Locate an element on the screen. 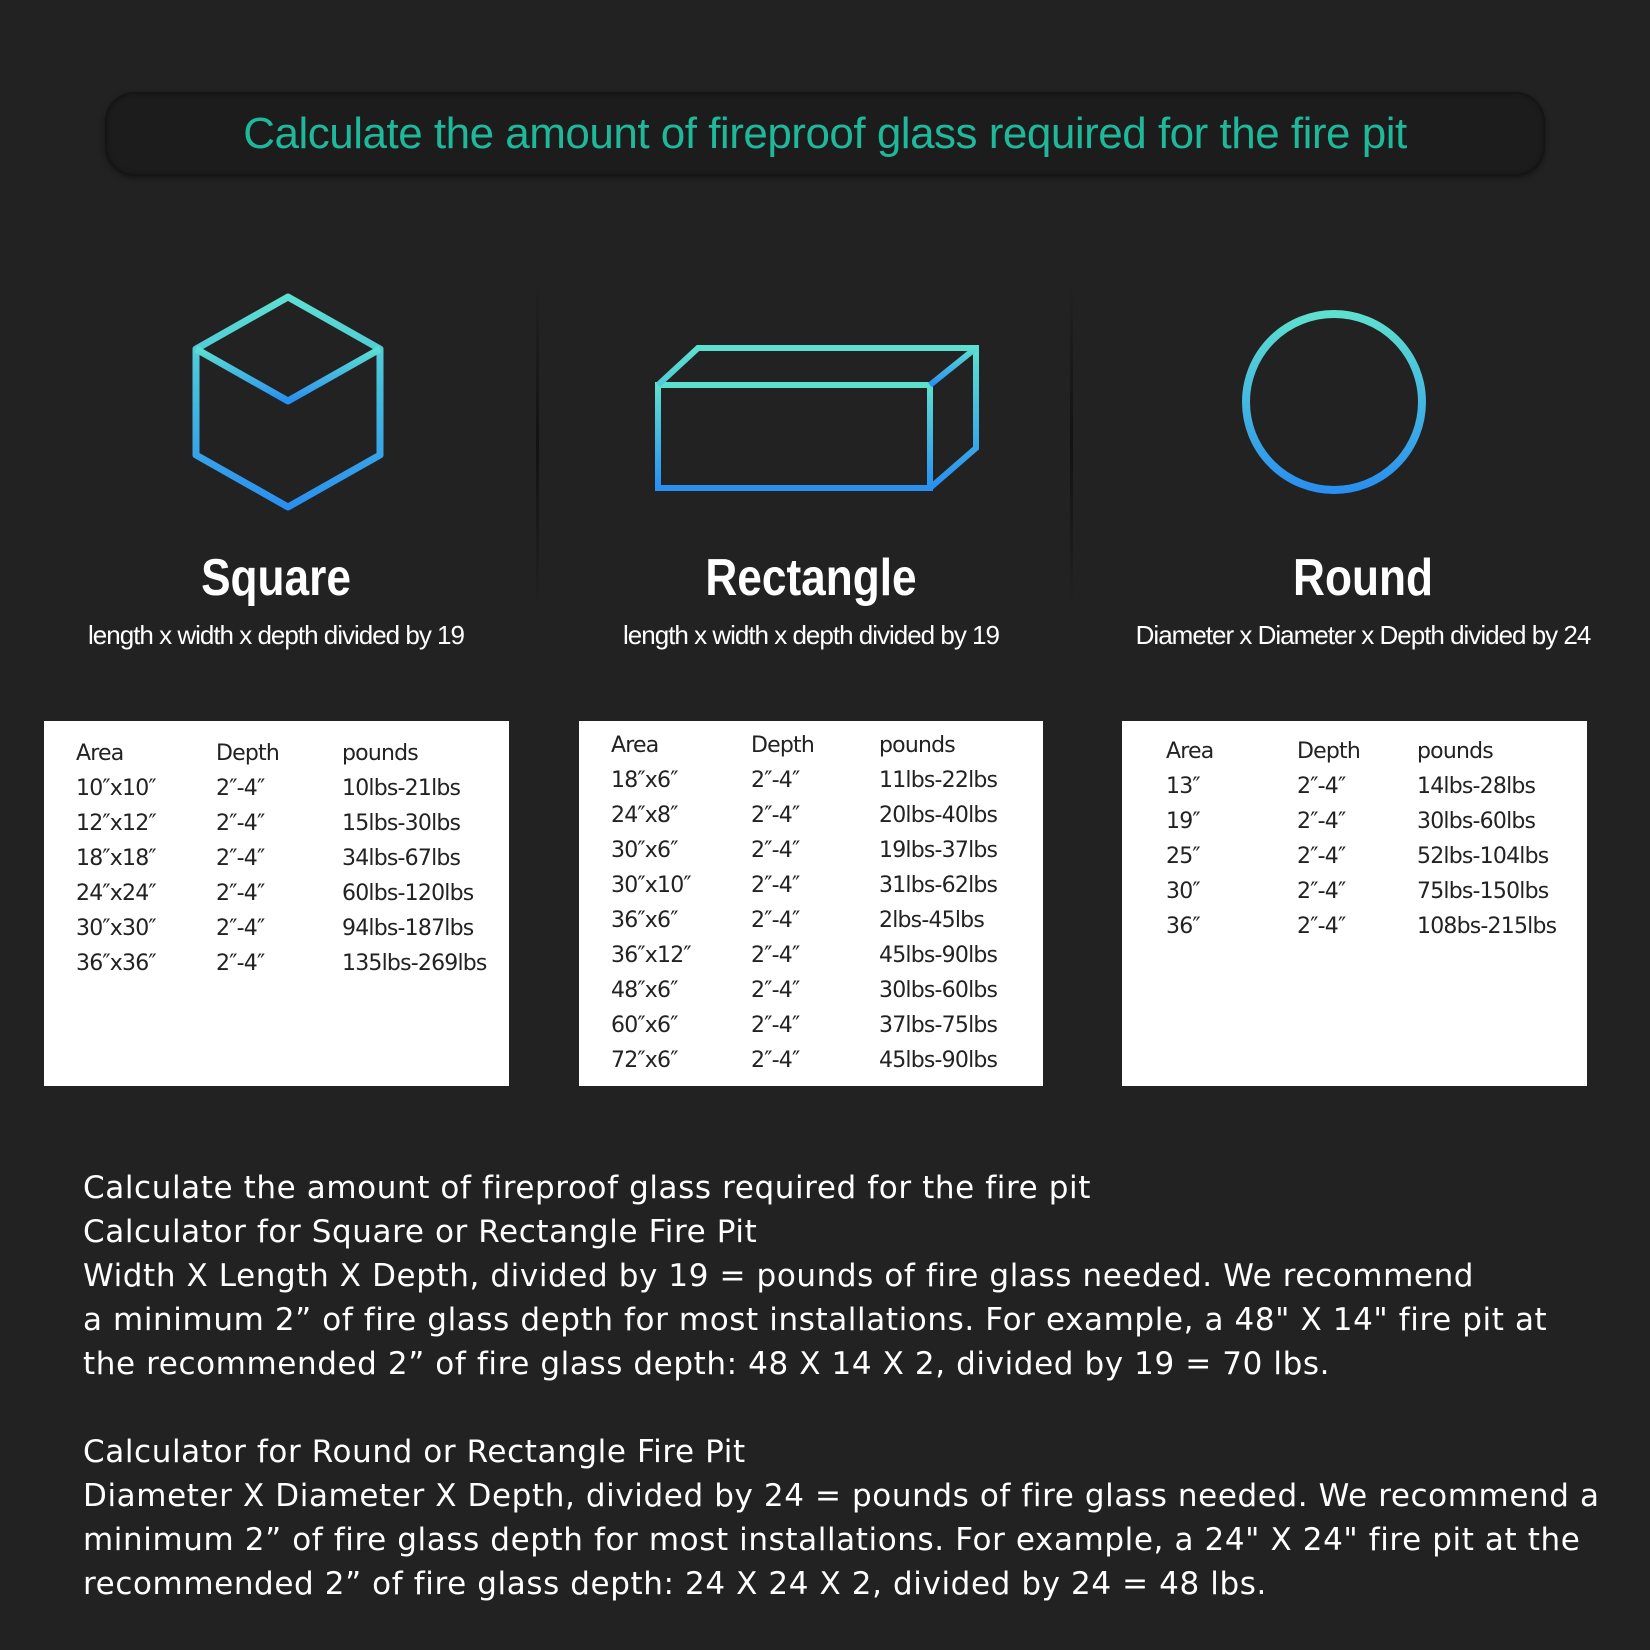 This screenshot has height=1650, width=1650. table-row: 30″x30″ 2″-4″ 94lbs-187lbs is located at coordinates (276, 933).